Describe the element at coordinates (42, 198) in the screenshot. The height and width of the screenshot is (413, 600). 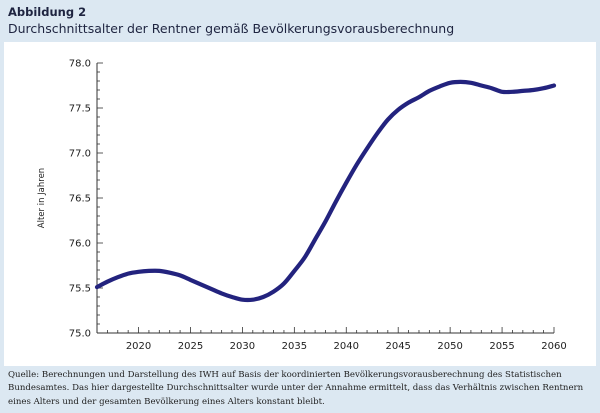
I see `y-axis-label: Alter in Jahren` at that location.